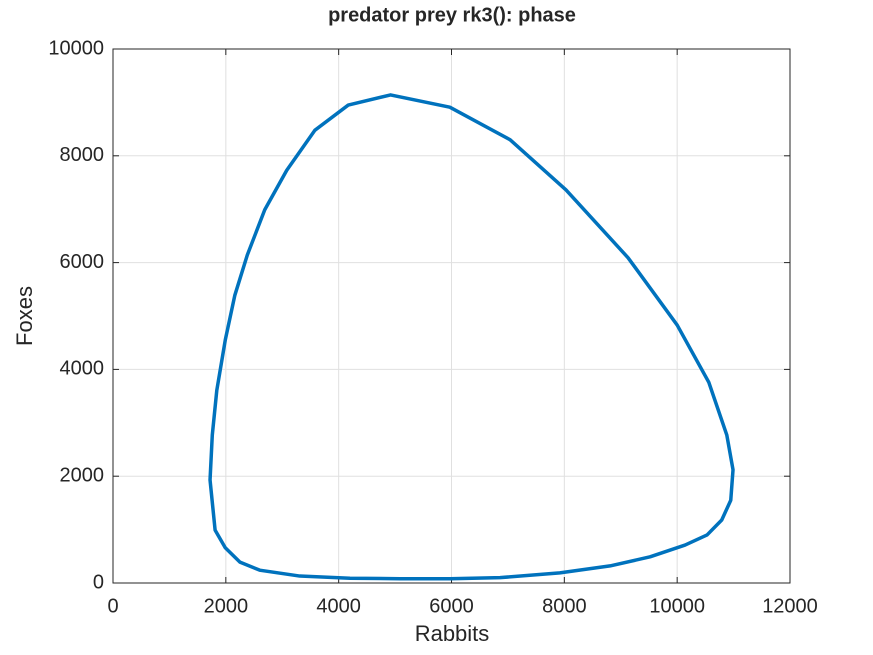 Image resolution: width=873 pixels, height=655 pixels. What do you see at coordinates (790, 606) in the screenshot?
I see `x-tick-label: 12000` at bounding box center [790, 606].